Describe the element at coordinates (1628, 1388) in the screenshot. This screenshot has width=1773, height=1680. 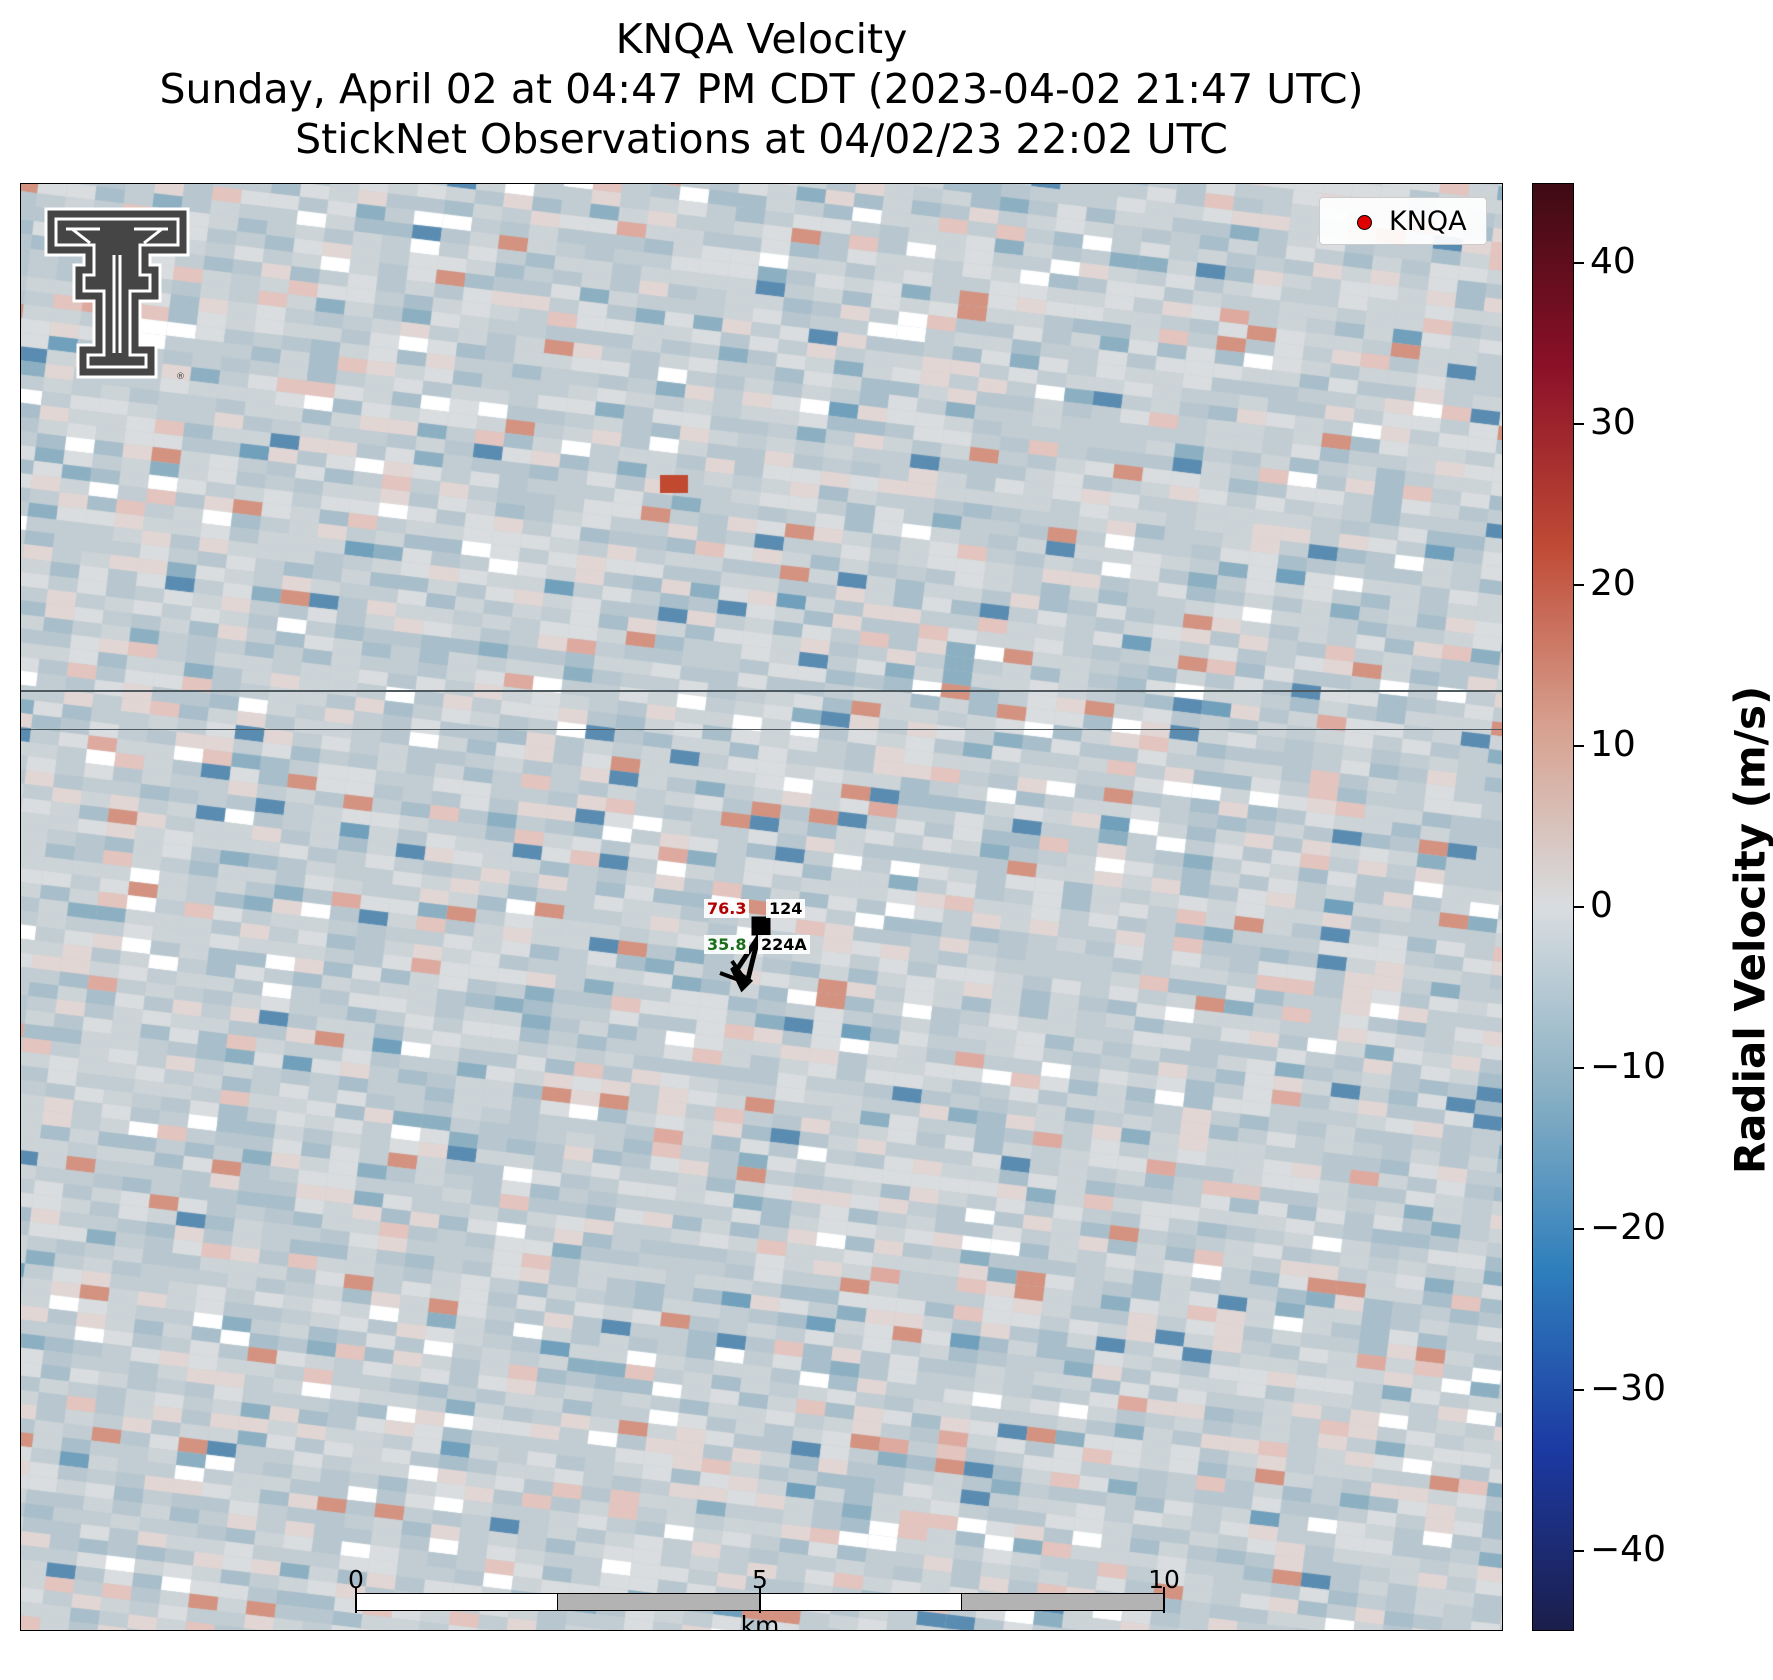
I see `colorbar-tick-label: −30` at that location.